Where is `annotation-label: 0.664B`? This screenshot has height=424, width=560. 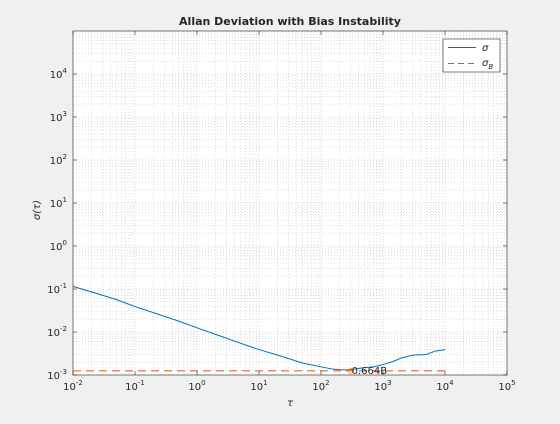
annotation-label: 0.664B is located at coordinates (370, 371).